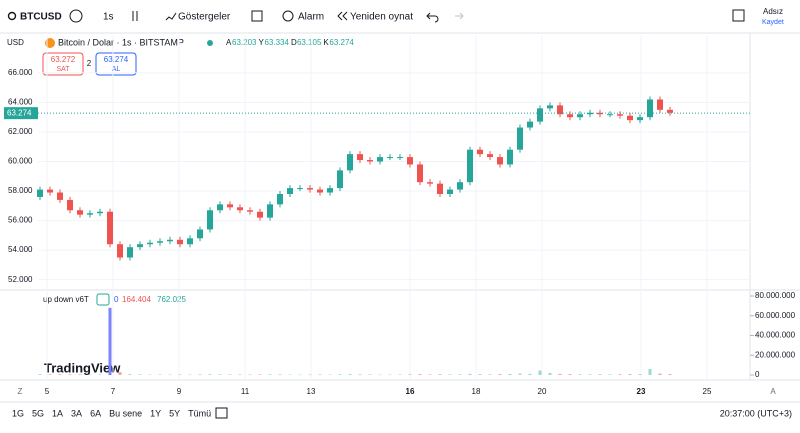 This screenshot has height=433, width=800. I want to click on sell-price: 63.272, so click(63, 59).